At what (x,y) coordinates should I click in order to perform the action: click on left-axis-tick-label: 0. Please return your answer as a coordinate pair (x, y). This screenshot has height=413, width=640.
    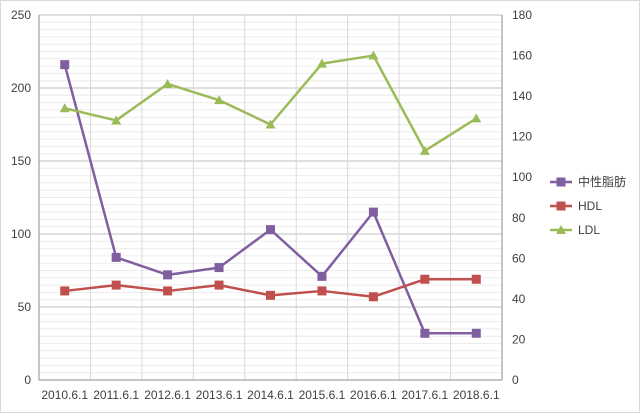
    Looking at the image, I should click on (27, 380).